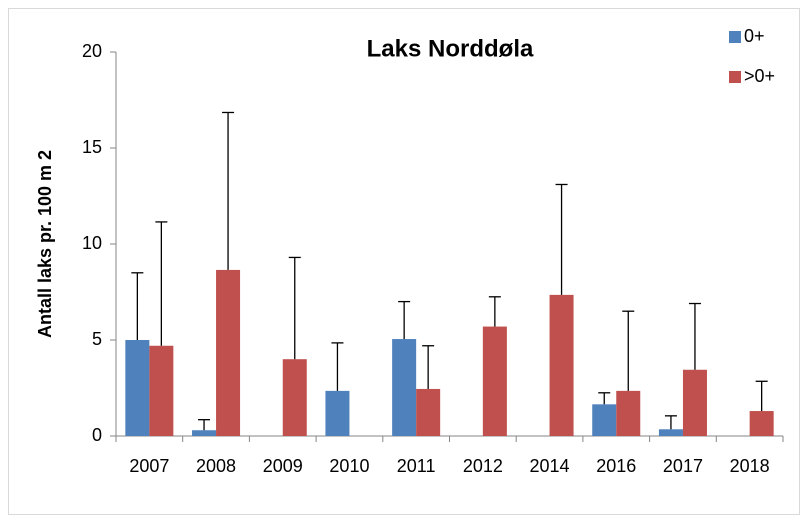 This screenshot has width=809, height=523. I want to click on x-tick-label: 2009, so click(283, 466).